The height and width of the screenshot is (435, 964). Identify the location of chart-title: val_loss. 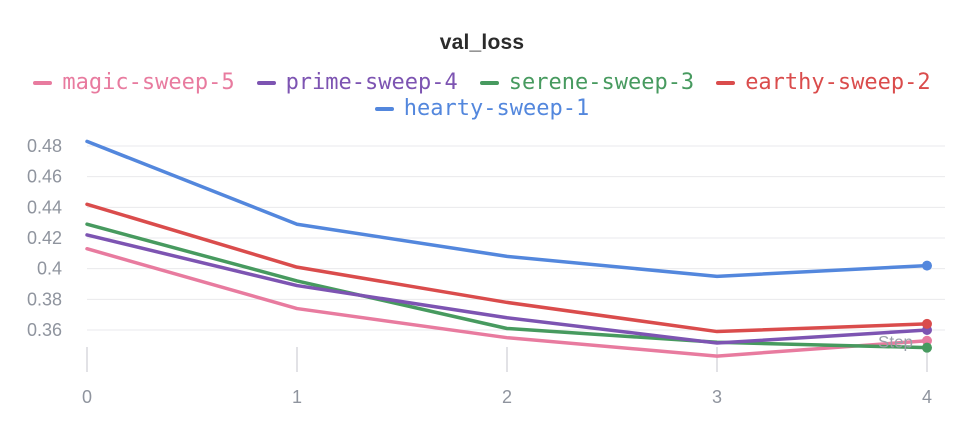
(482, 42).